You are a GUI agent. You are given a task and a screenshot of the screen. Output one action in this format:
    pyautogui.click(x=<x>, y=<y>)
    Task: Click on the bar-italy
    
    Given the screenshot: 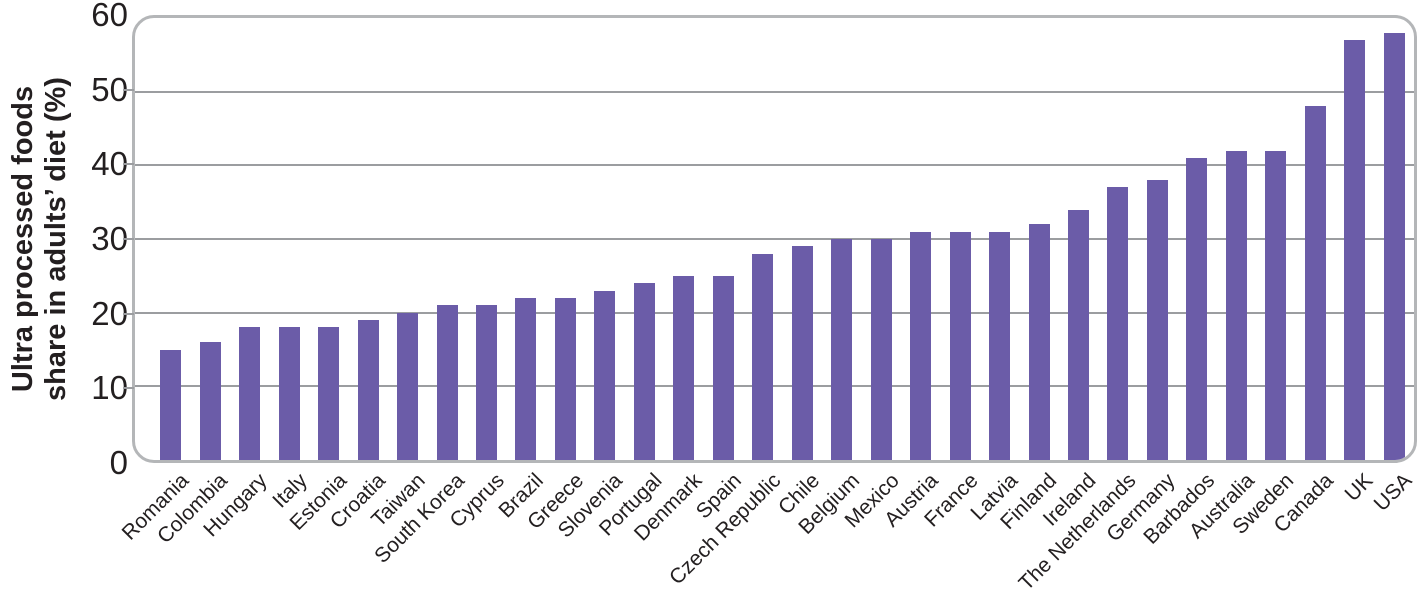 What is the action you would take?
    pyautogui.click(x=289, y=393)
    